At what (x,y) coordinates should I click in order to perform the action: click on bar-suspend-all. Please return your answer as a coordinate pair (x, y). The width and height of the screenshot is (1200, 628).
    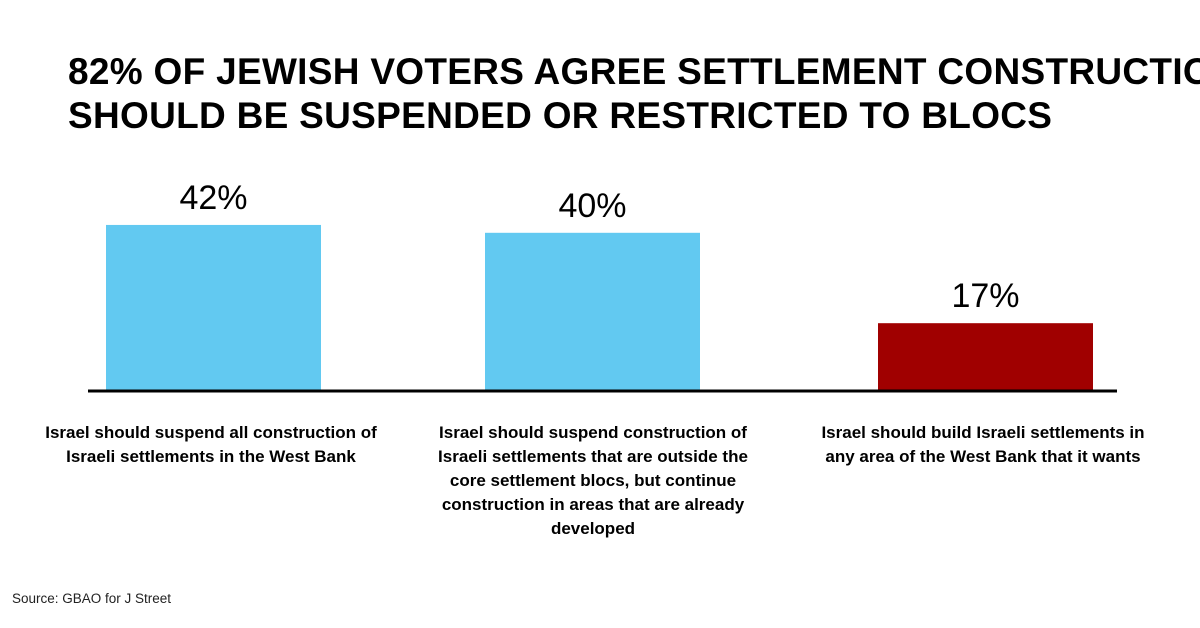
    Looking at the image, I should click on (213, 307).